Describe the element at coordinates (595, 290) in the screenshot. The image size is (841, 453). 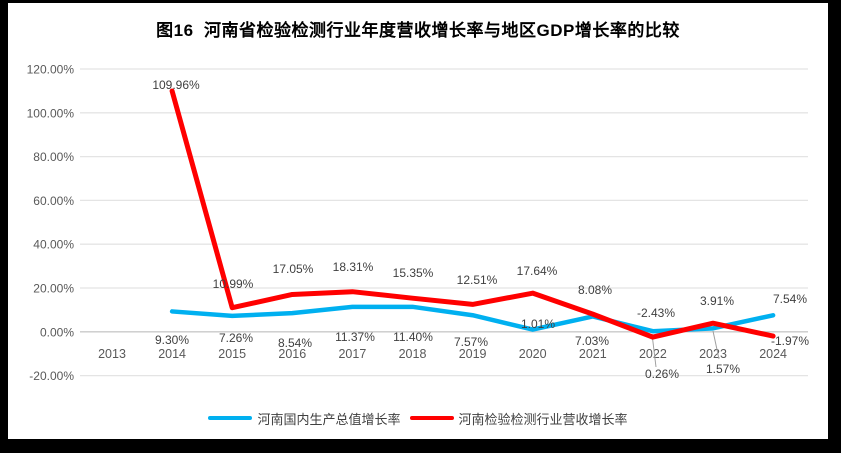
I see `data-label: 8.08%` at that location.